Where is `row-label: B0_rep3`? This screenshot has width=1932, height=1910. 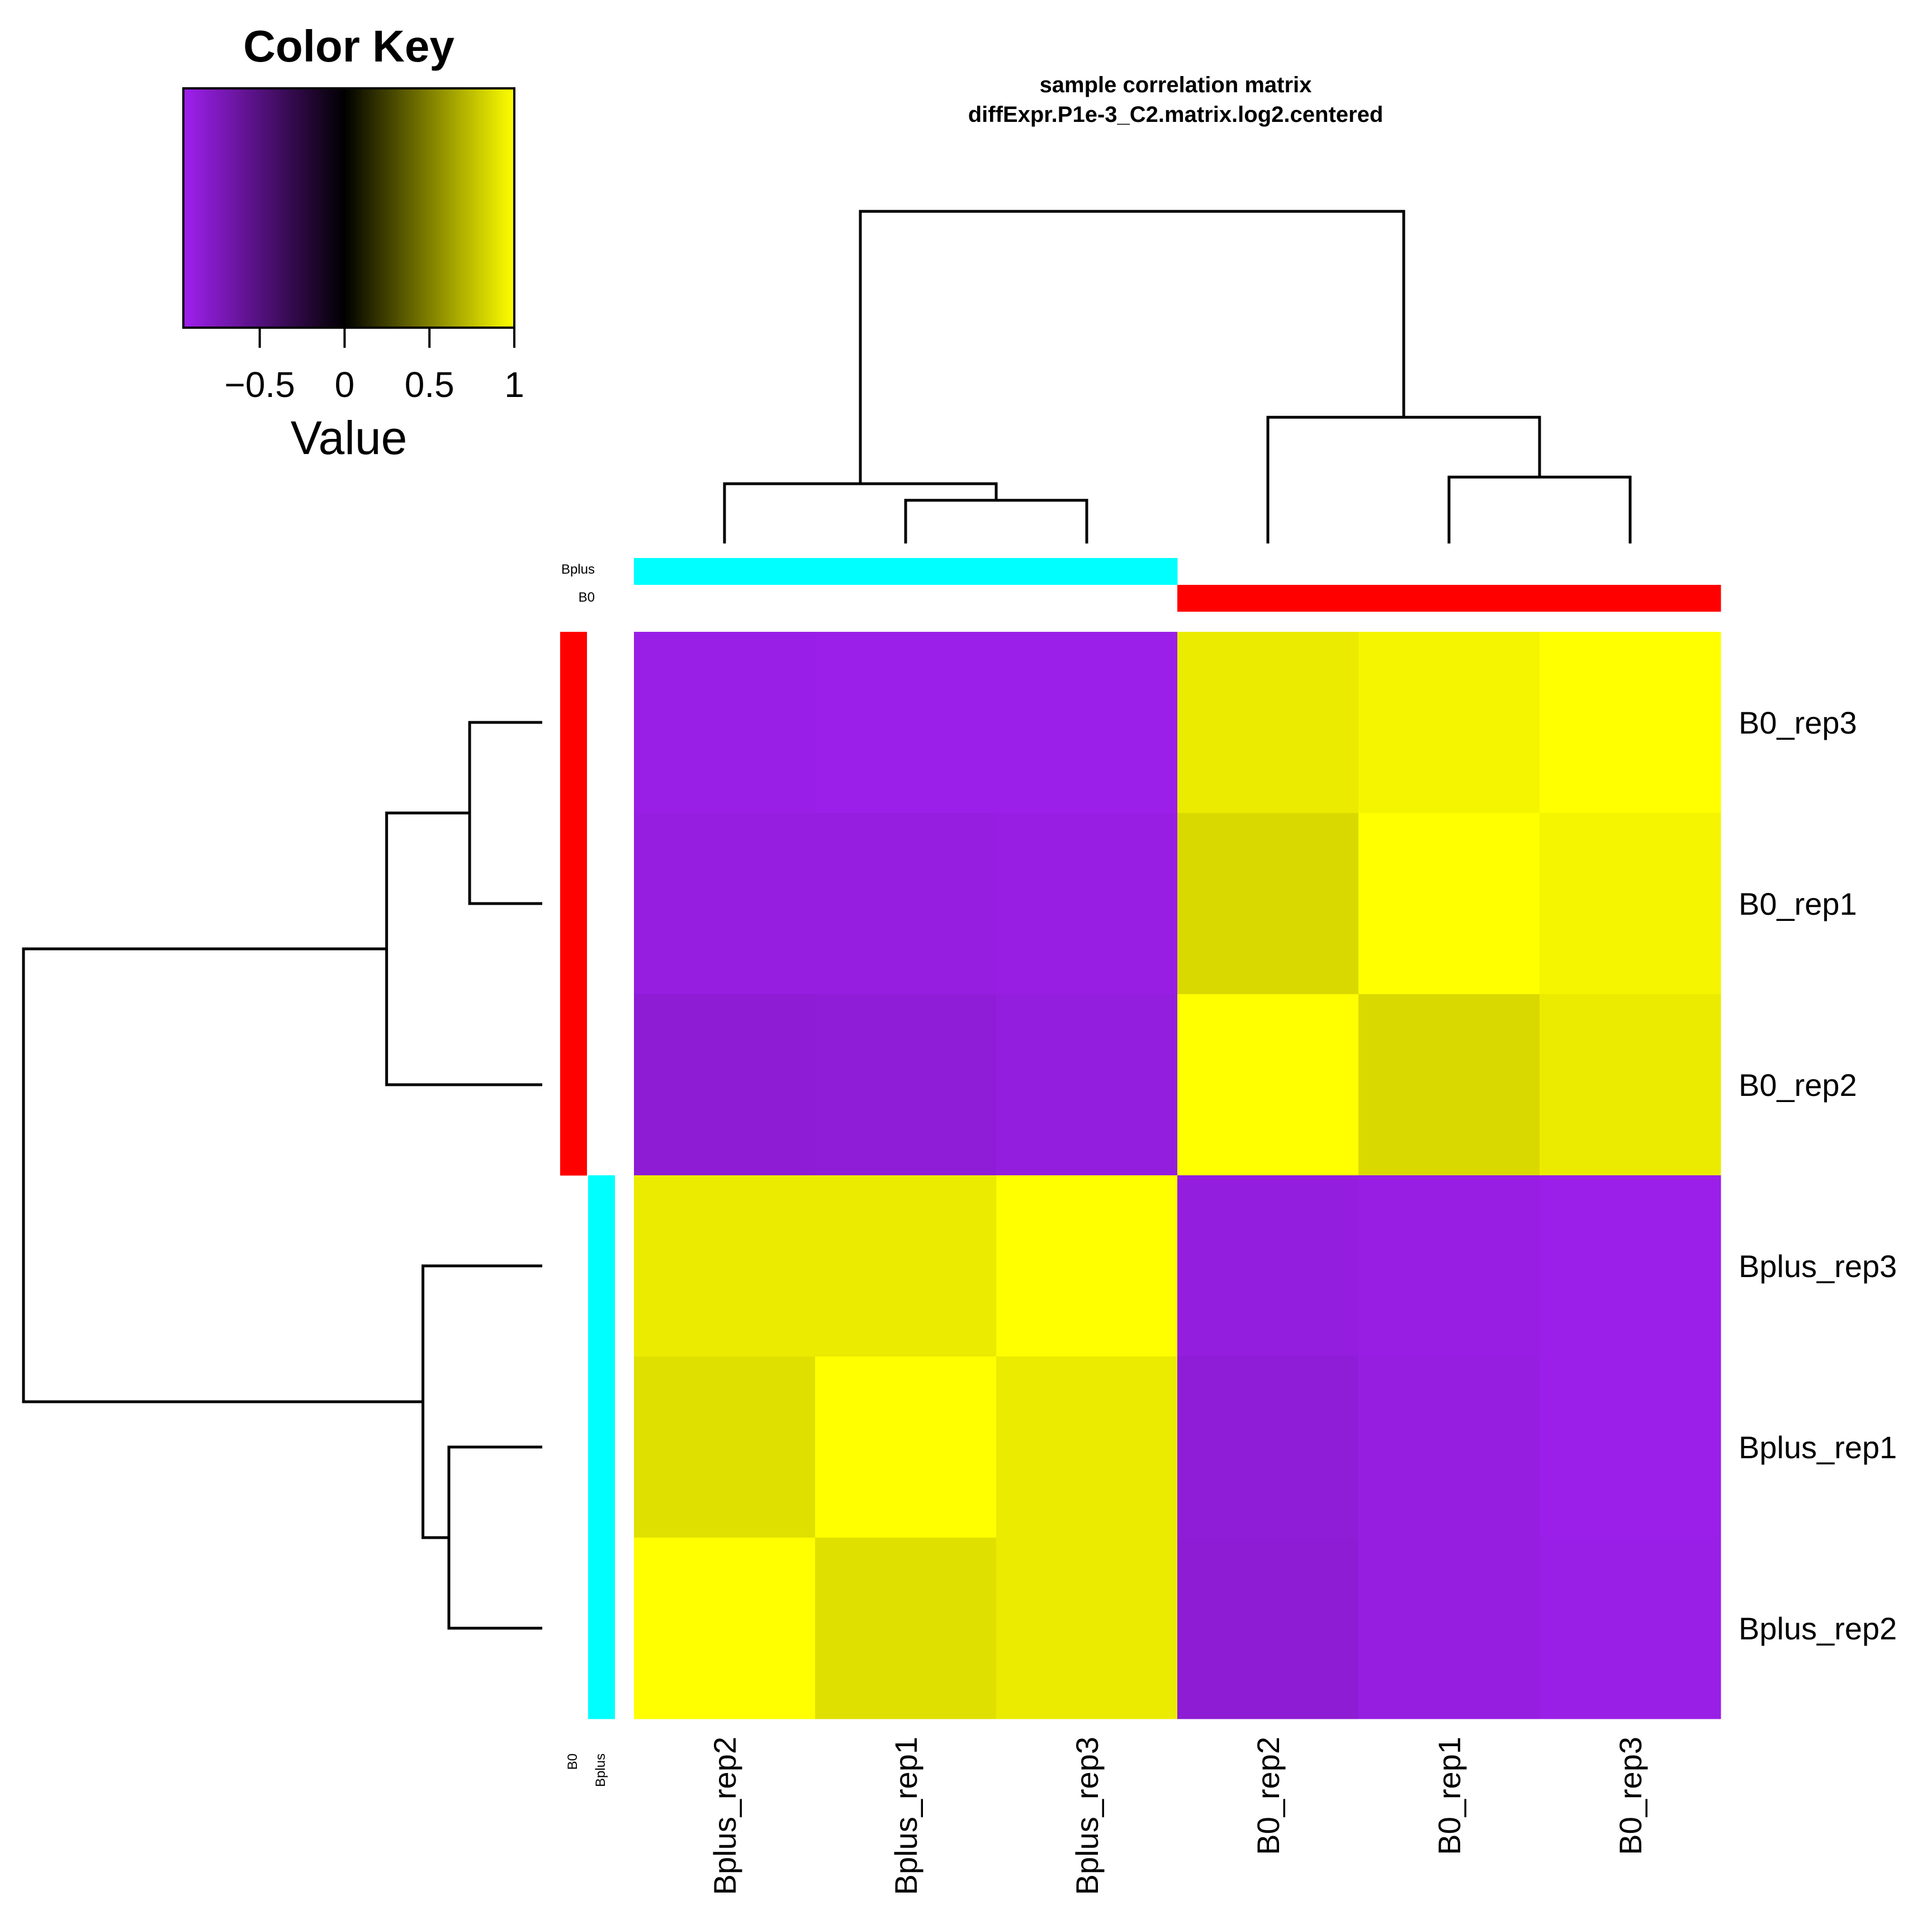 row-label: B0_rep3 is located at coordinates (1798, 723).